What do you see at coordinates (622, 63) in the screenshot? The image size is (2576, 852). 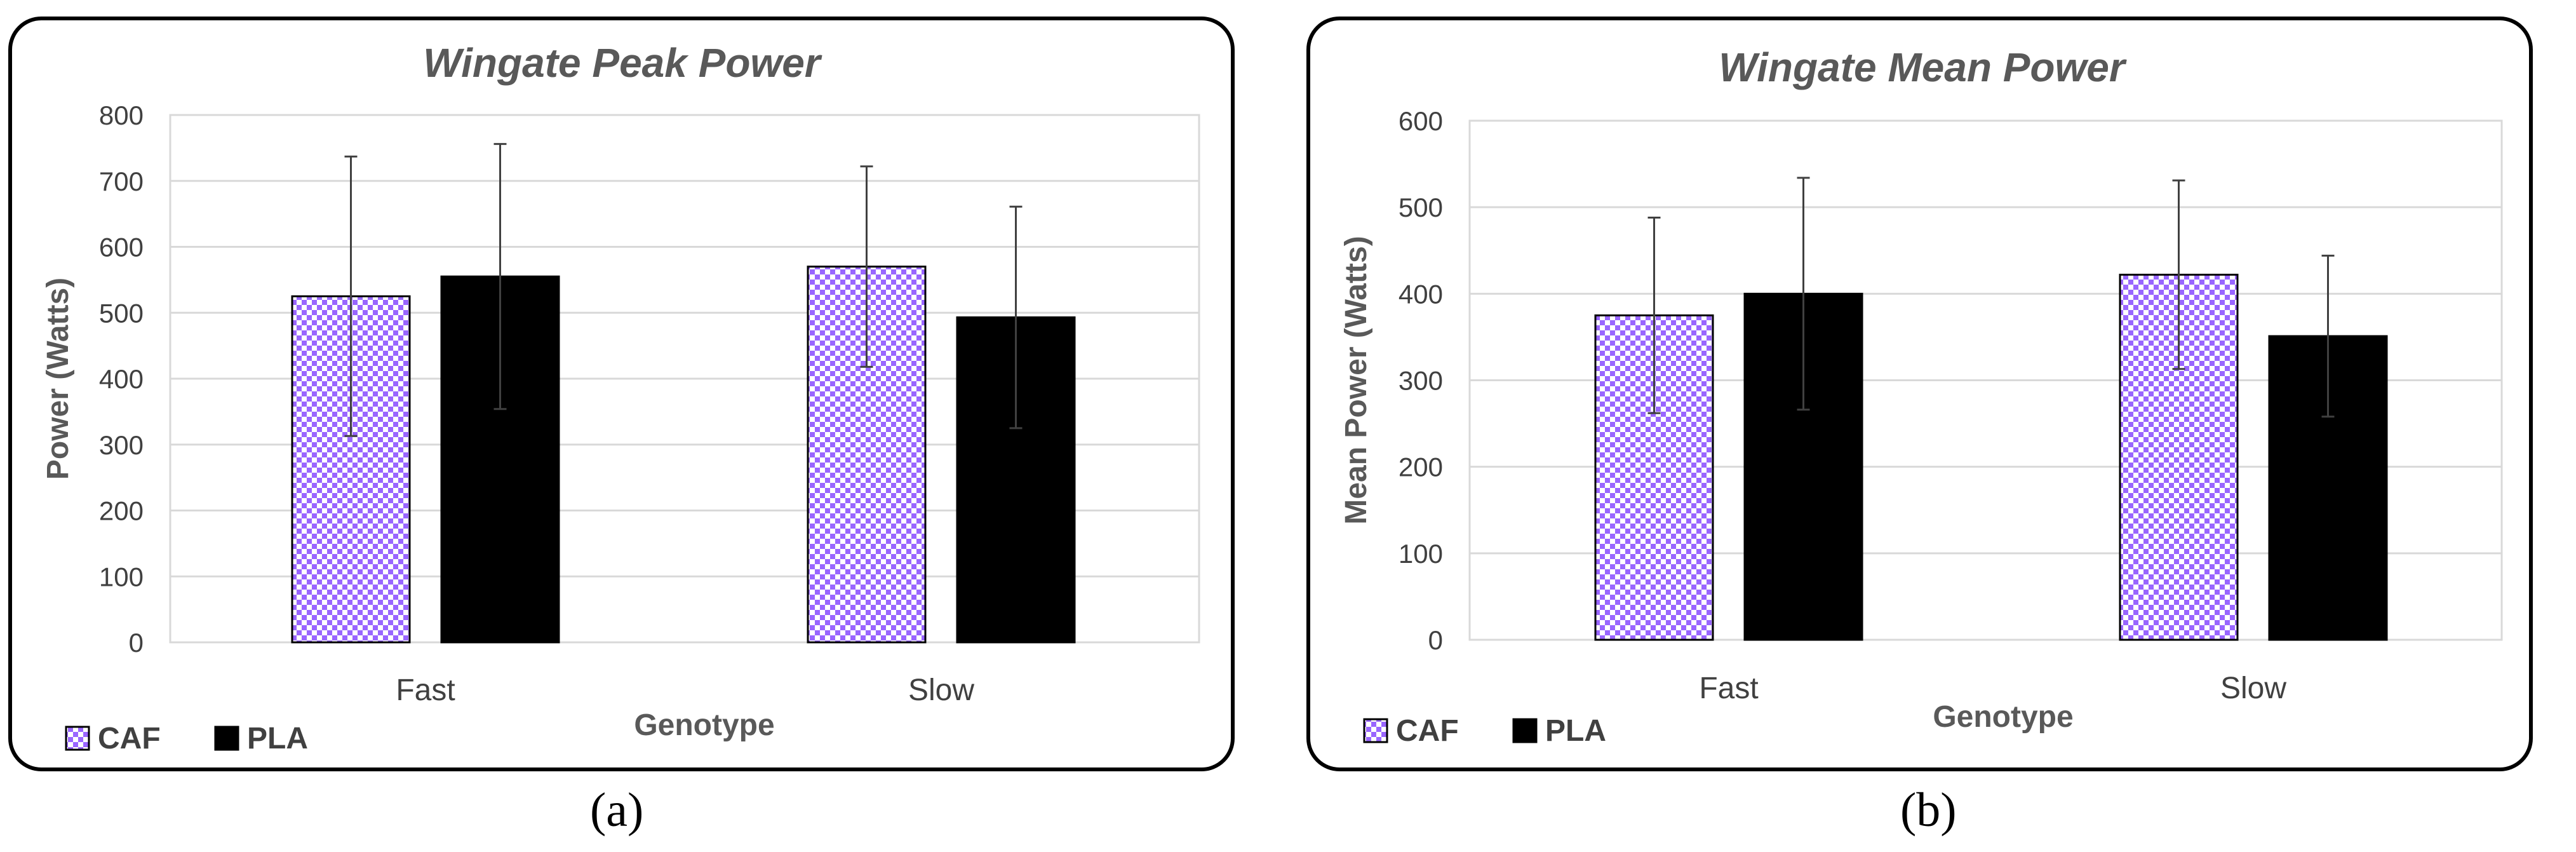 I see `chart-title: Wingate Peak Power` at bounding box center [622, 63].